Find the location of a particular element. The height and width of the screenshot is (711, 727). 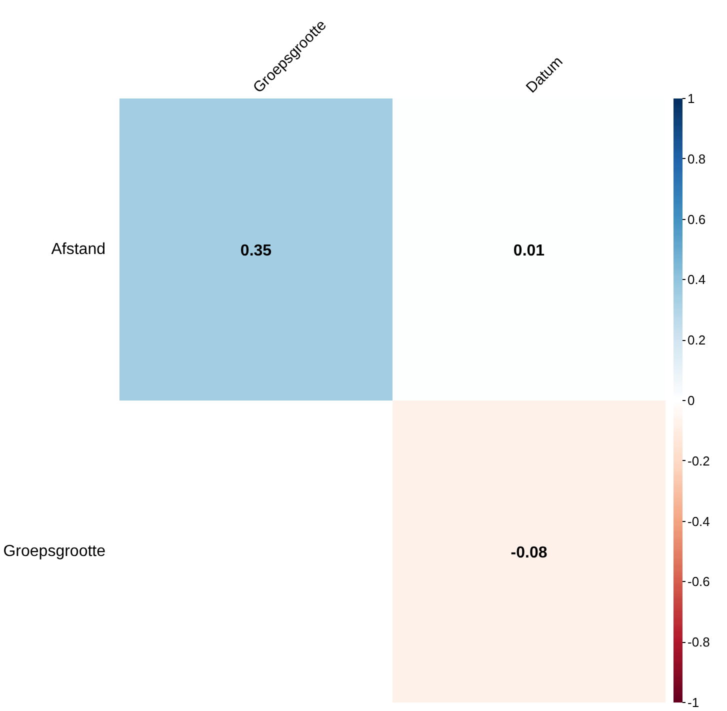

y-tick-label: Afstand is located at coordinates (78, 249).